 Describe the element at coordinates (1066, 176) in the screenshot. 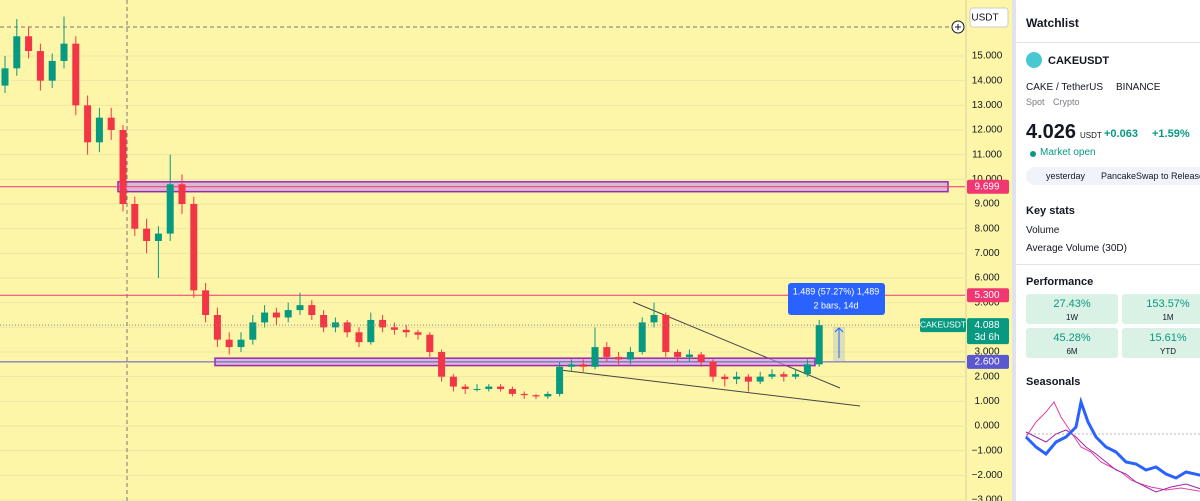

I see `news-time: yesterday` at that location.